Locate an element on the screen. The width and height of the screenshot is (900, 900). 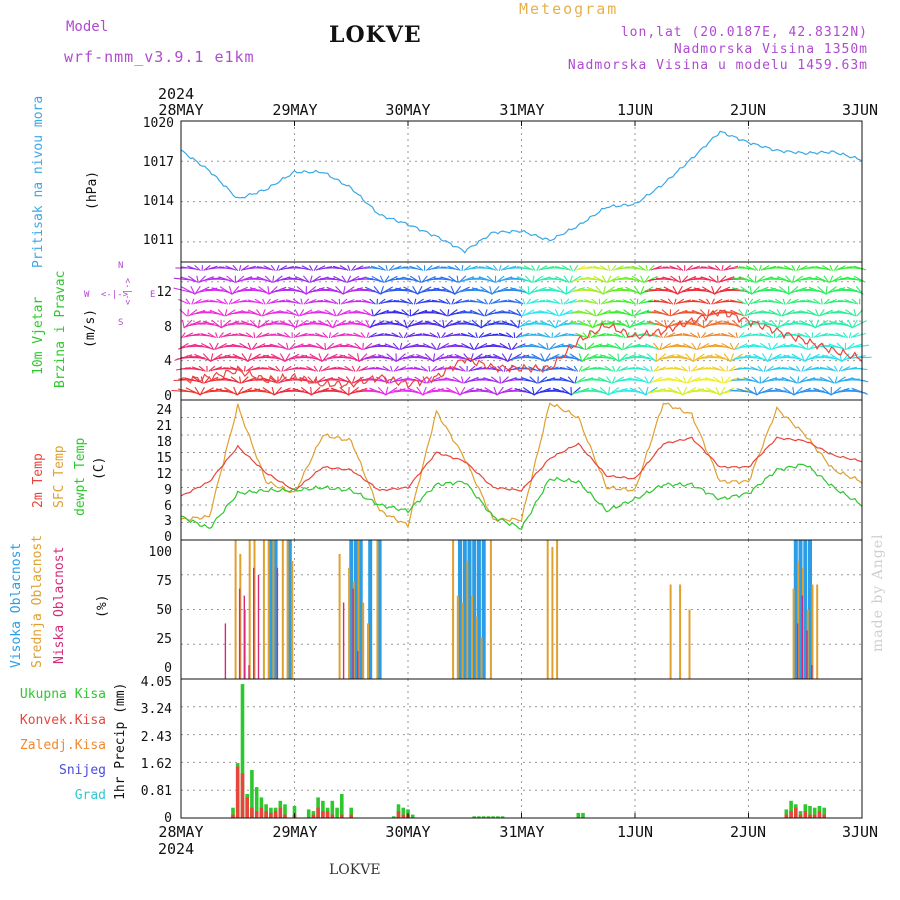
precip-ticks: 0 0.81 1.62 2.43 3.24 4.05 is located at coordinates (156, 750).